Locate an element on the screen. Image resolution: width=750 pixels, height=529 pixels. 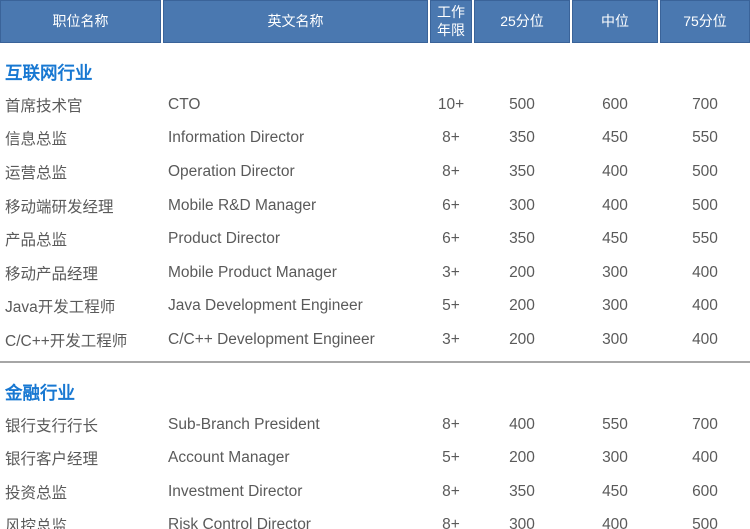
table-row: 银行客户经理 Account Manager 5+ 200 300 400 is located at coordinates (375, 458).